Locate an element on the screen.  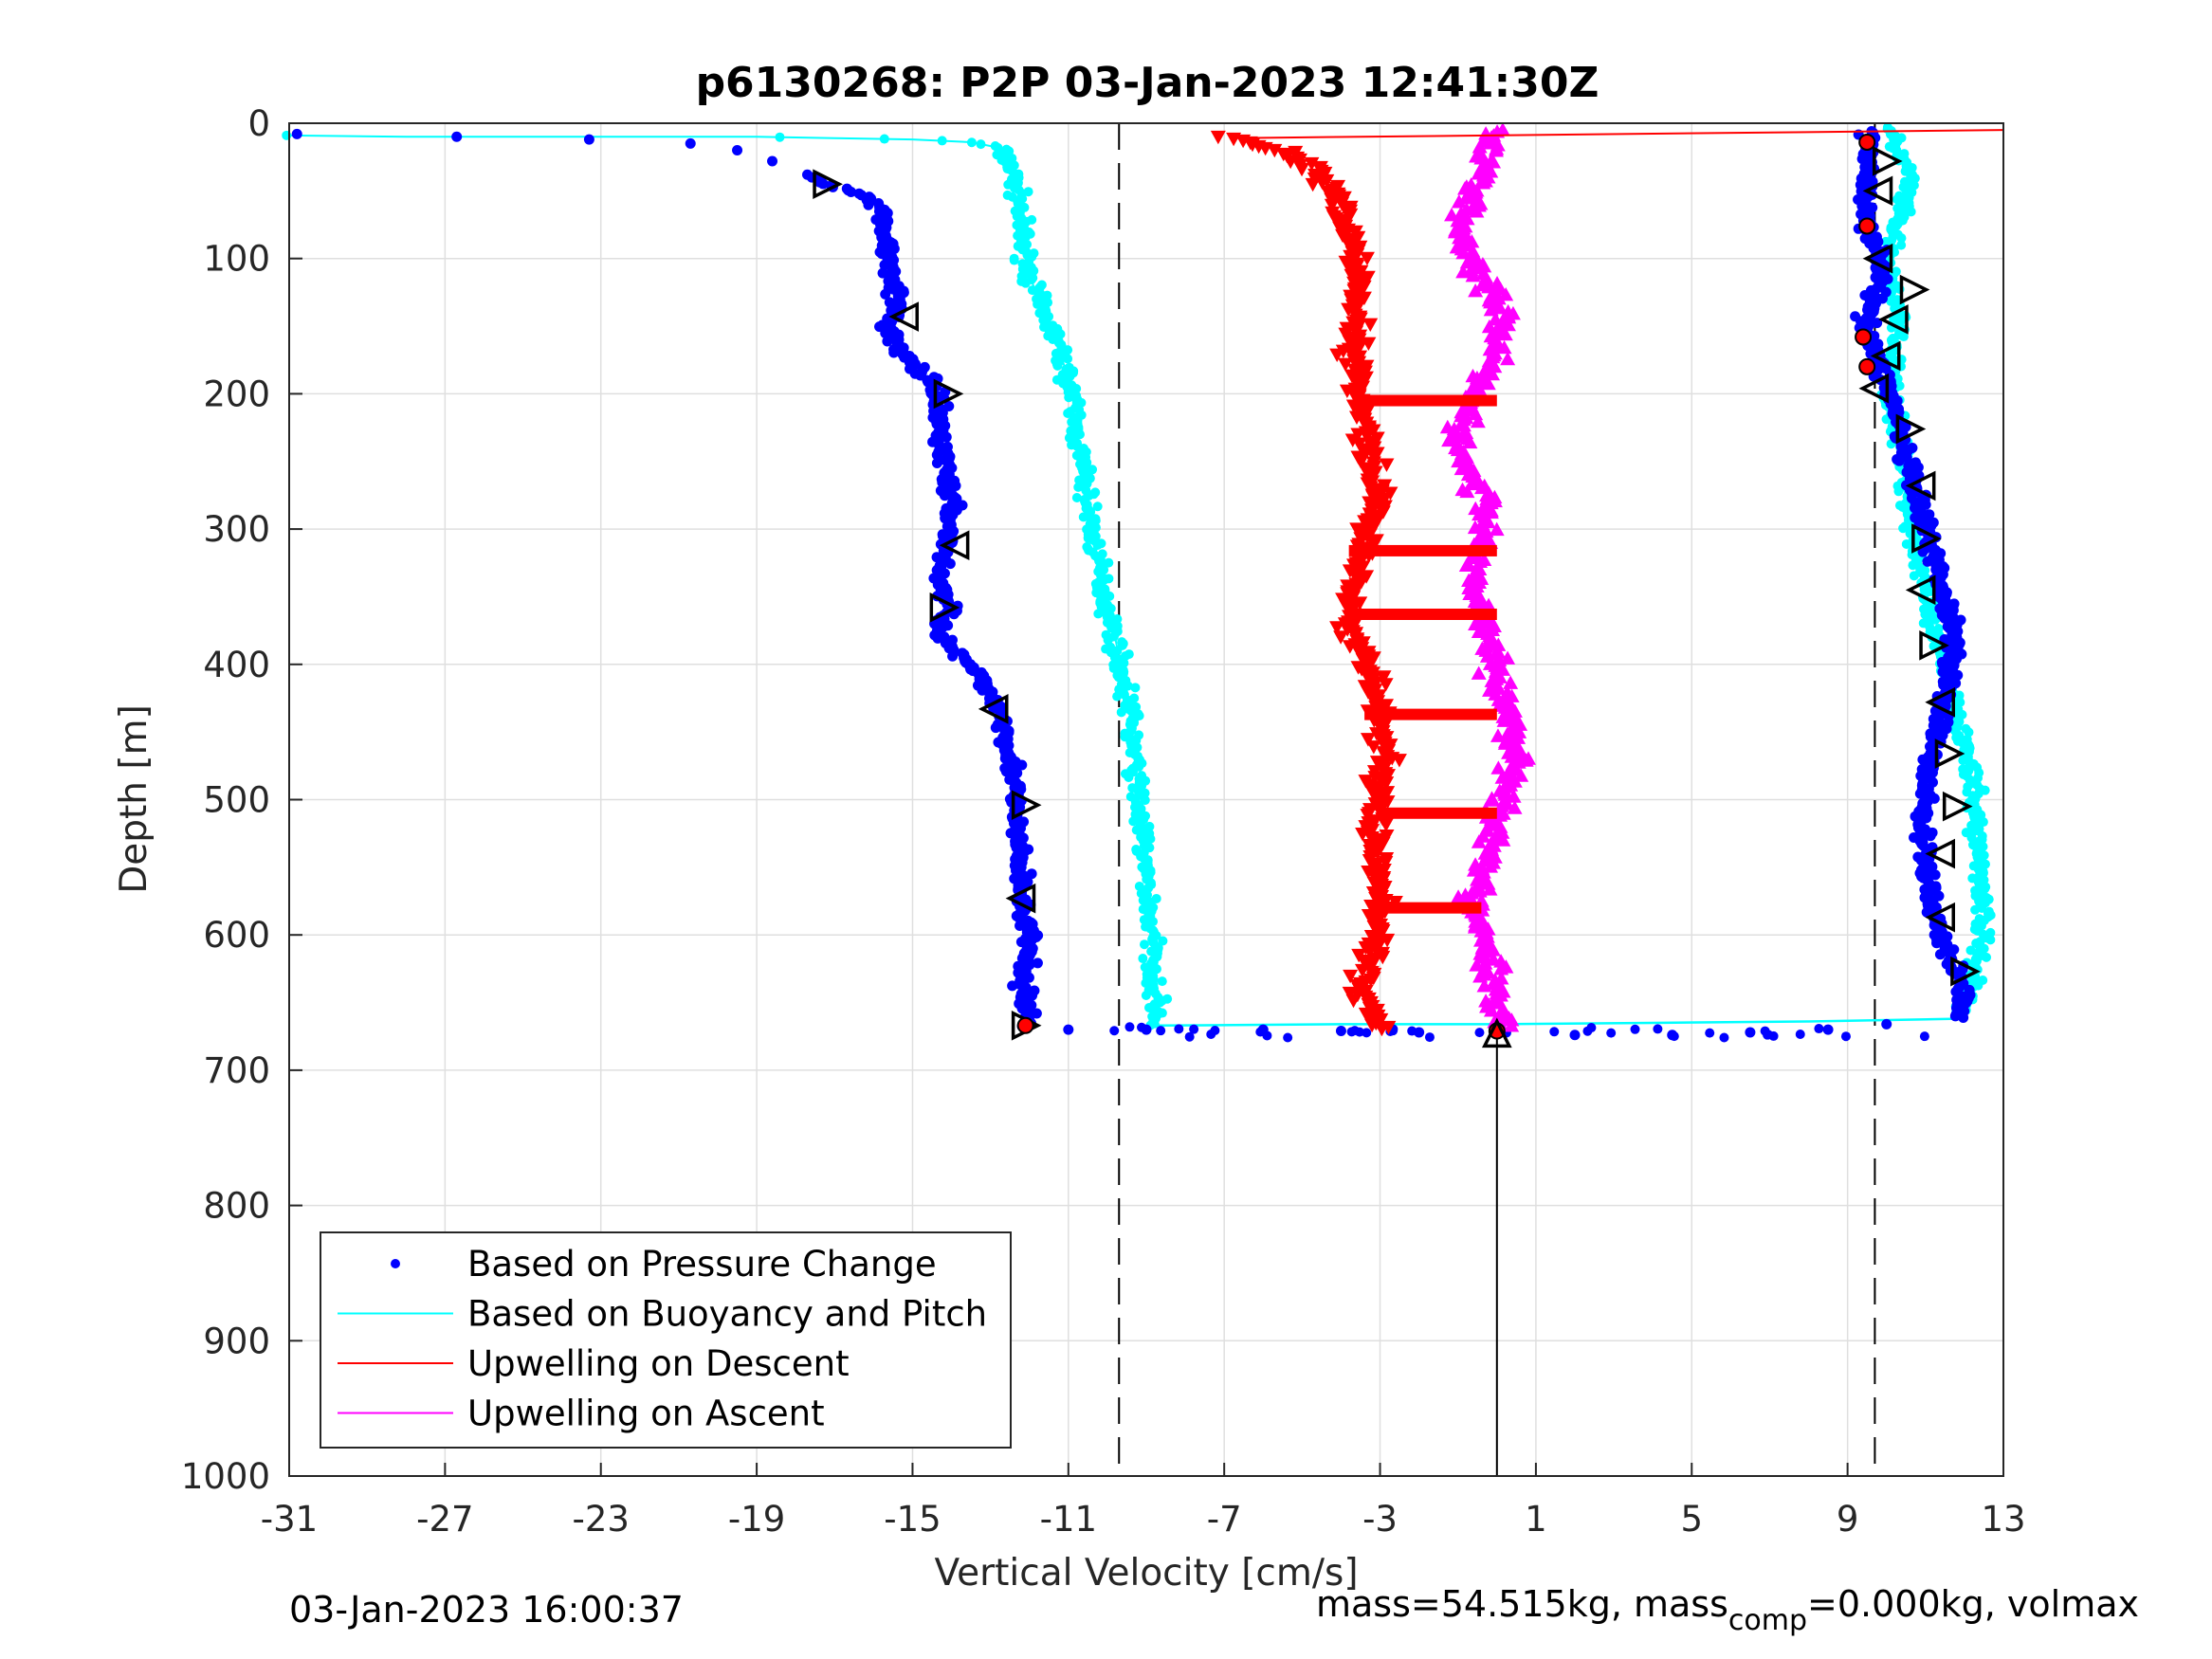
legend-box is located at coordinates (666, 1340).